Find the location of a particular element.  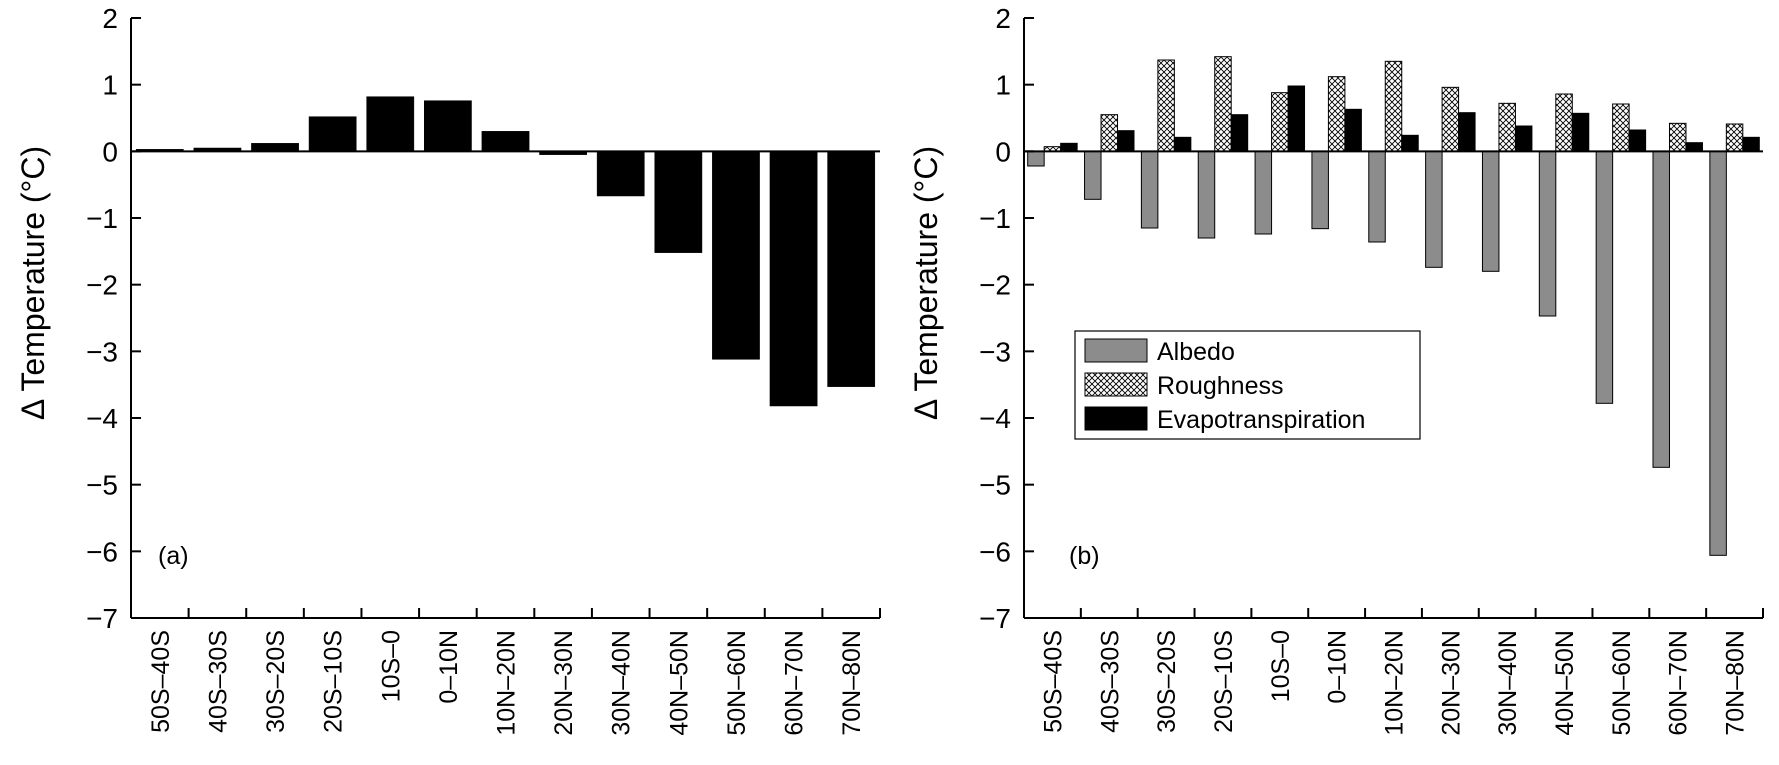

panel-a-y-tick-label: −5 is located at coordinates (102, 485).